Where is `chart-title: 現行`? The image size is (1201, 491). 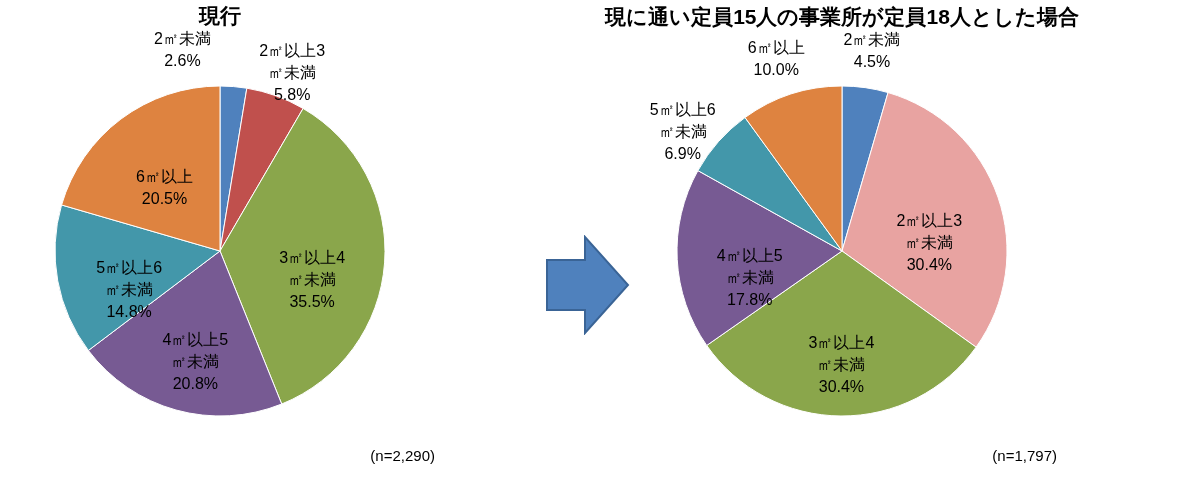
chart-title: 現行 is located at coordinates (219, 15).